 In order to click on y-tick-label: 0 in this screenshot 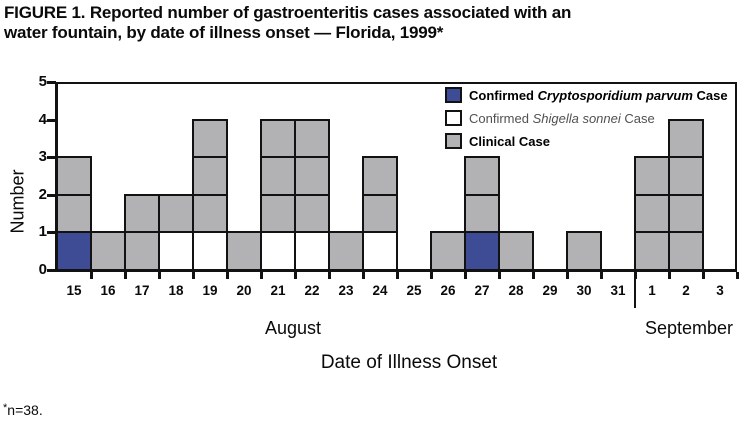, I will do `click(42, 269)`.